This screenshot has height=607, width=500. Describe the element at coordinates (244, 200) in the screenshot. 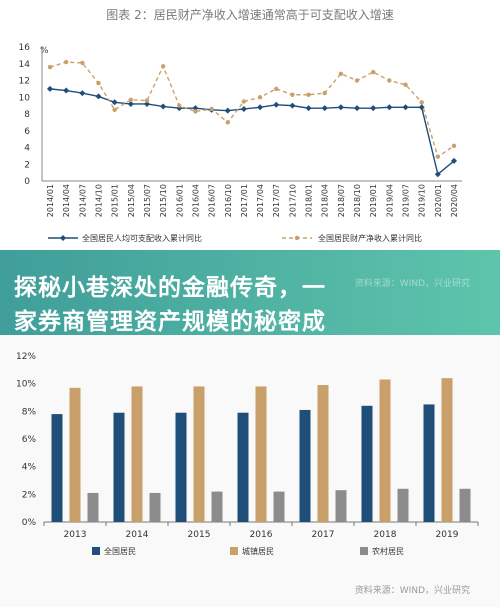

I see `x-tick-label: 2017/01` at that location.